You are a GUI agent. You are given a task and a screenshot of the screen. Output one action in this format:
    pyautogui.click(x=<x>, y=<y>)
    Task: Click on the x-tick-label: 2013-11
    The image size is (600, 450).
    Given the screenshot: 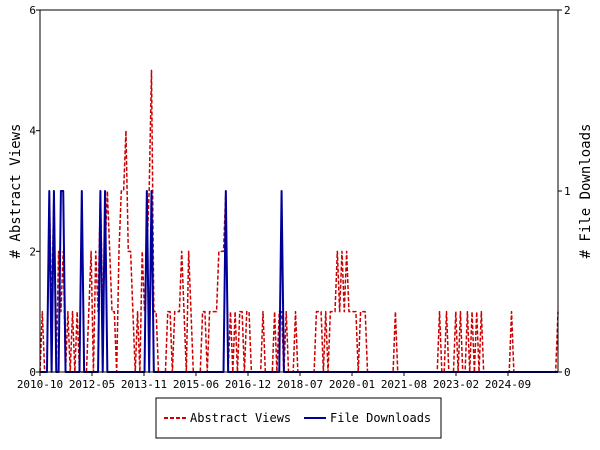 What is the action you would take?
    pyautogui.click(x=144, y=384)
    